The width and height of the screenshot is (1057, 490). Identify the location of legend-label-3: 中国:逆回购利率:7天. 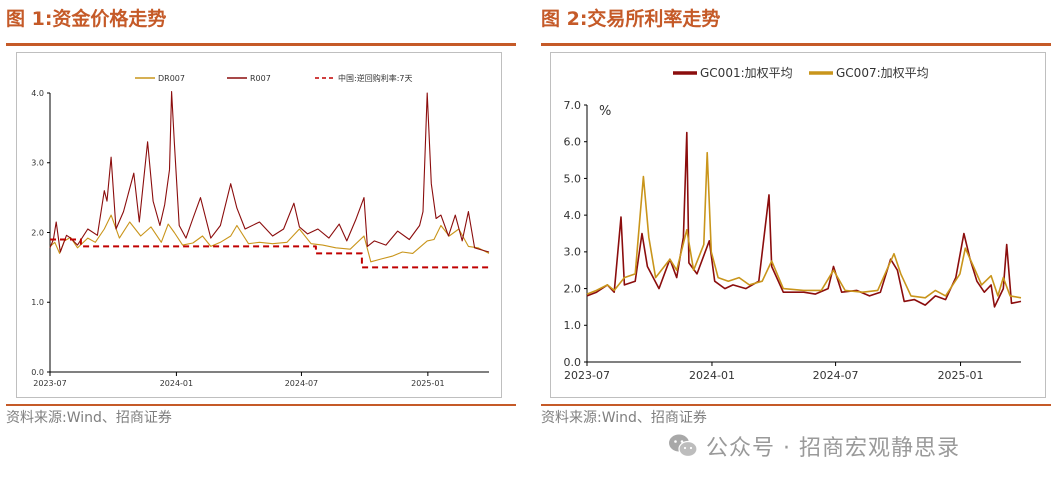
(375, 78).